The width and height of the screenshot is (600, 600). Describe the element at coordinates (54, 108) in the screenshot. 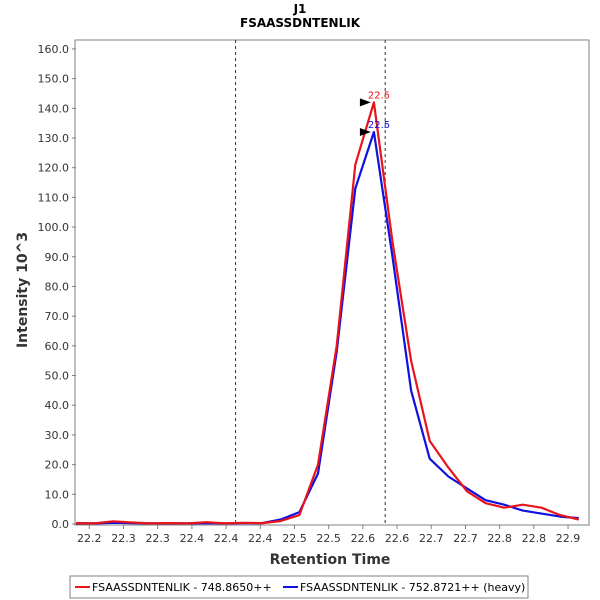

I see `y-tick-label: 140.0` at that location.